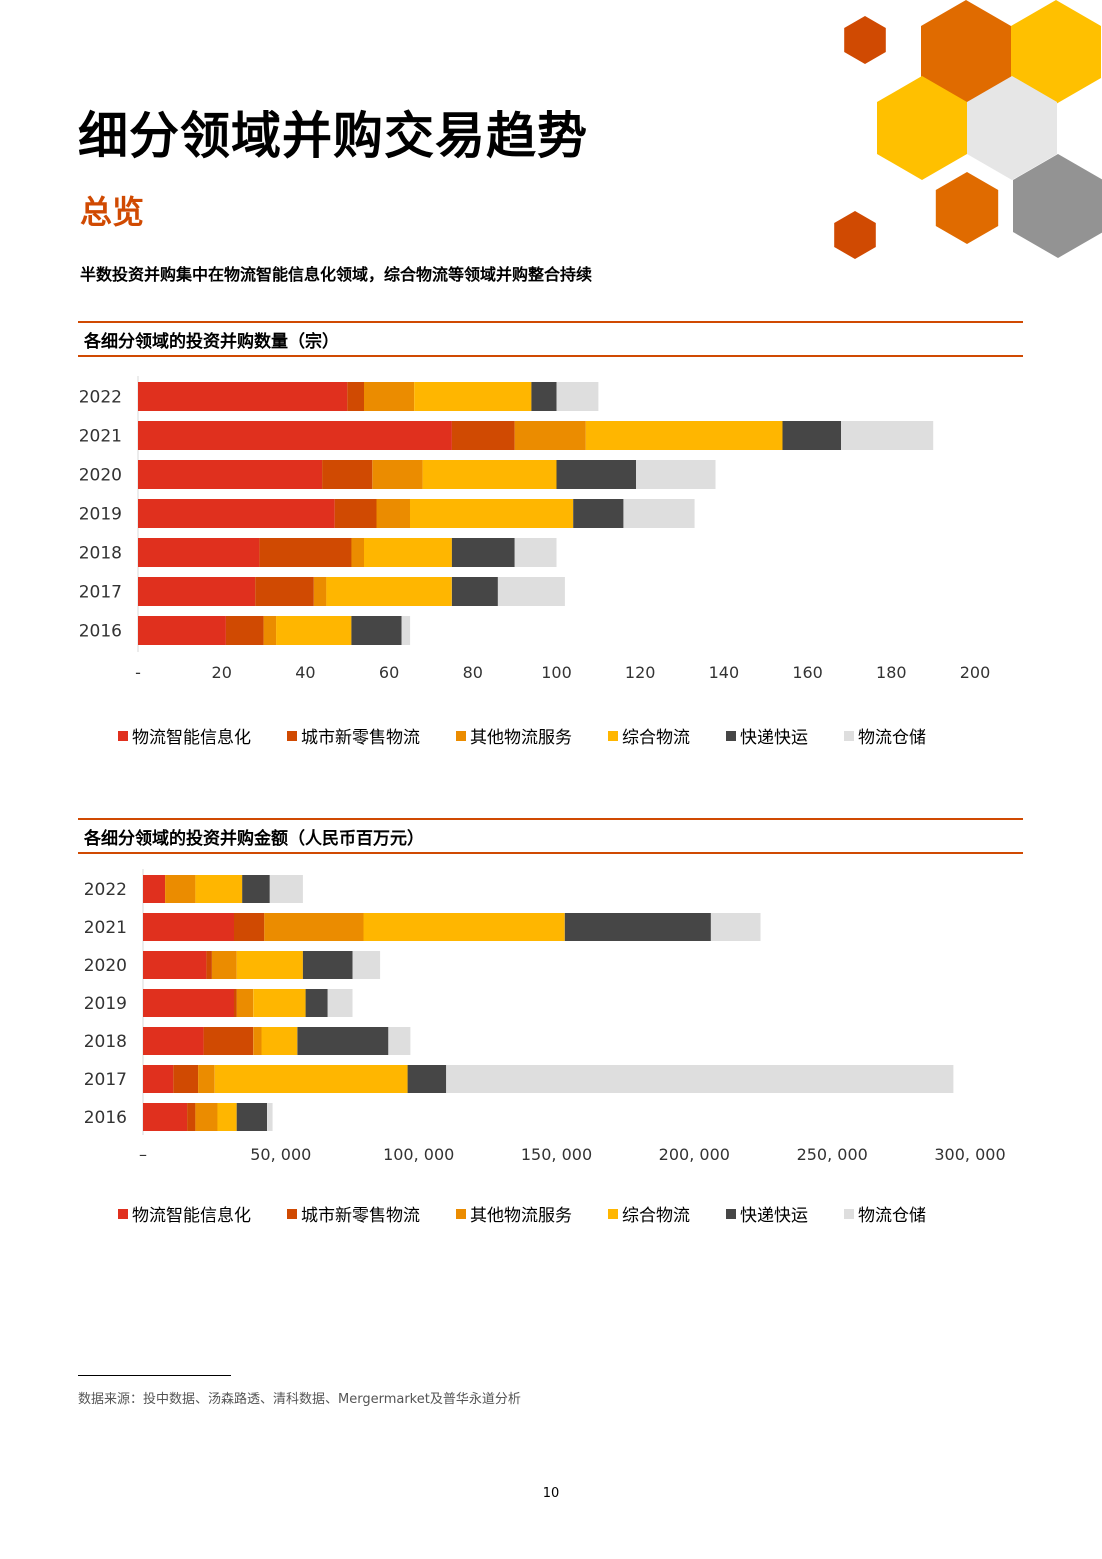  I want to click on legend-item: 城市新零售物流, so click(353, 1213).